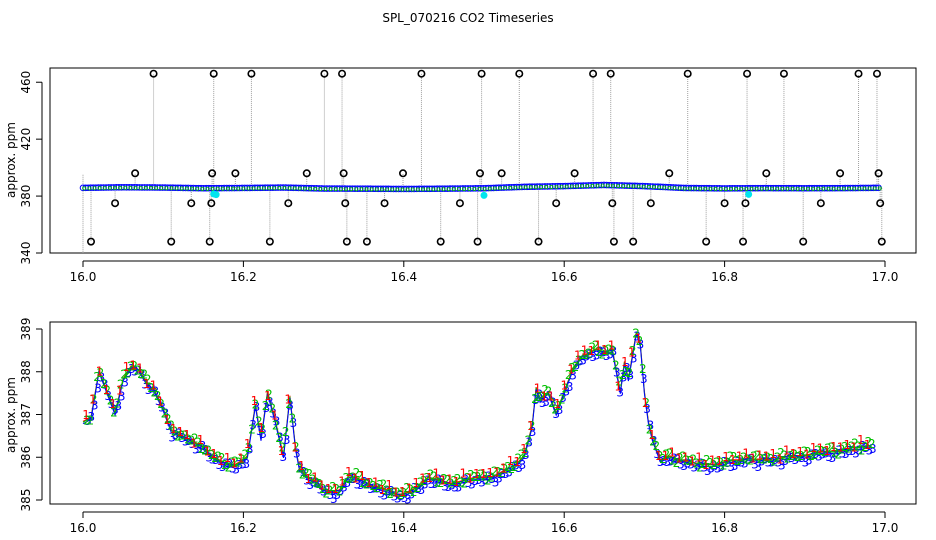 Image resolution: width=936 pixels, height=540 pixels. I want to click on y-tick-label: 388, so click(26, 371).